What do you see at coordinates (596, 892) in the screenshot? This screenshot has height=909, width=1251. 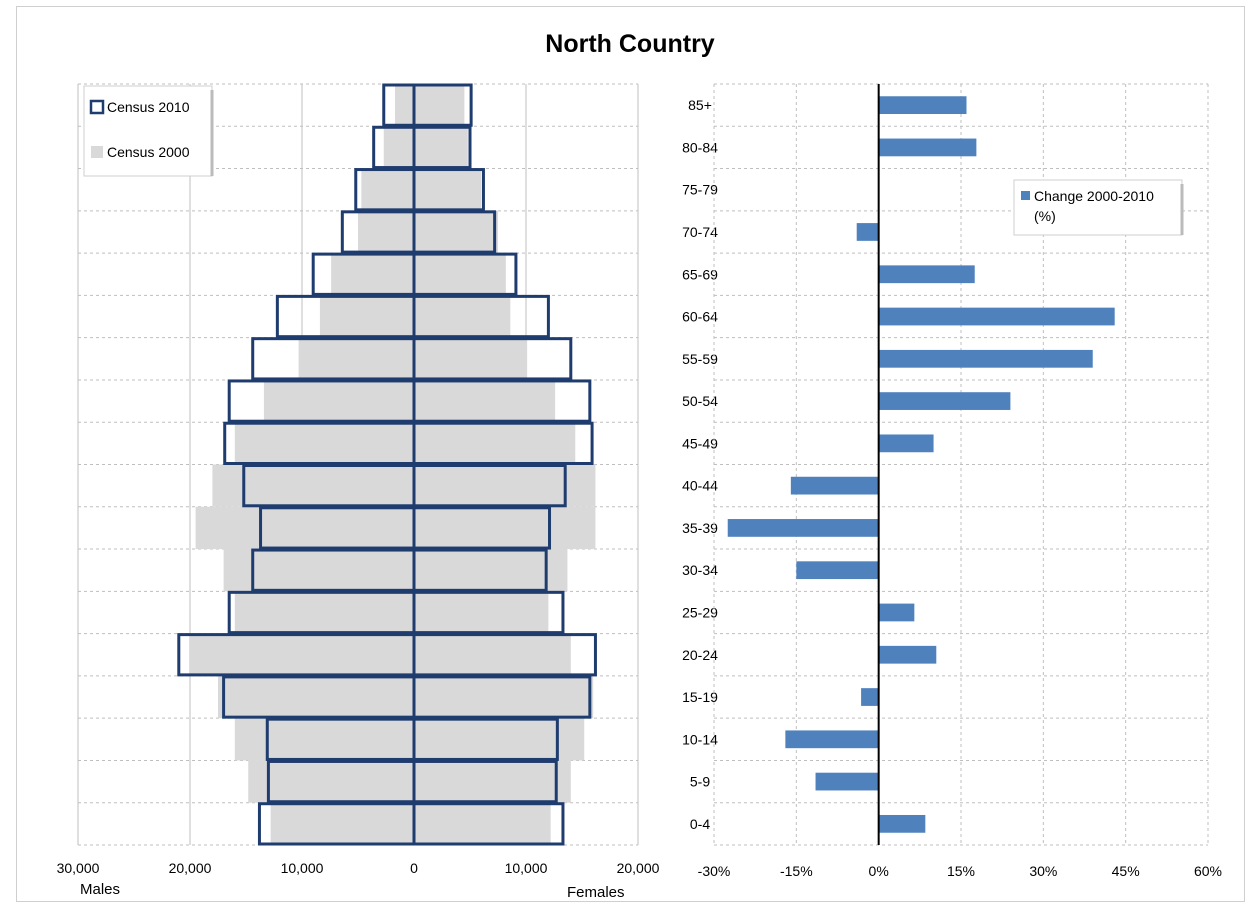 I see `females-axis-label: Females` at bounding box center [596, 892].